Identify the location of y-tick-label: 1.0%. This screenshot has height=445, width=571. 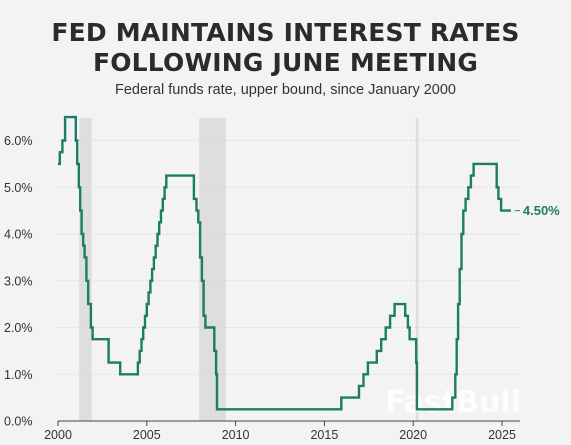
(18, 375).